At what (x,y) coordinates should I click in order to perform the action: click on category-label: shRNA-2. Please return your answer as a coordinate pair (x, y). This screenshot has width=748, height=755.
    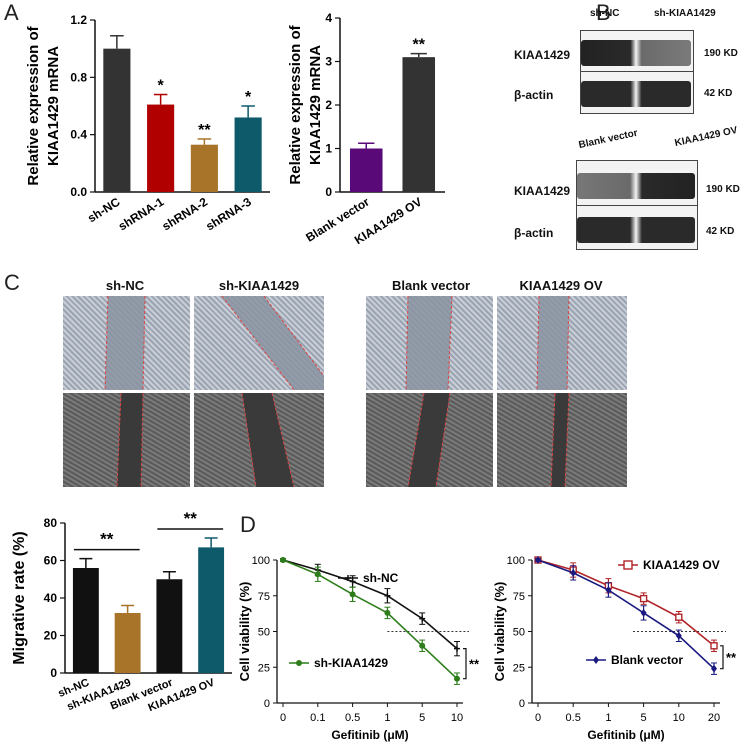
    Looking at the image, I should click on (185, 213).